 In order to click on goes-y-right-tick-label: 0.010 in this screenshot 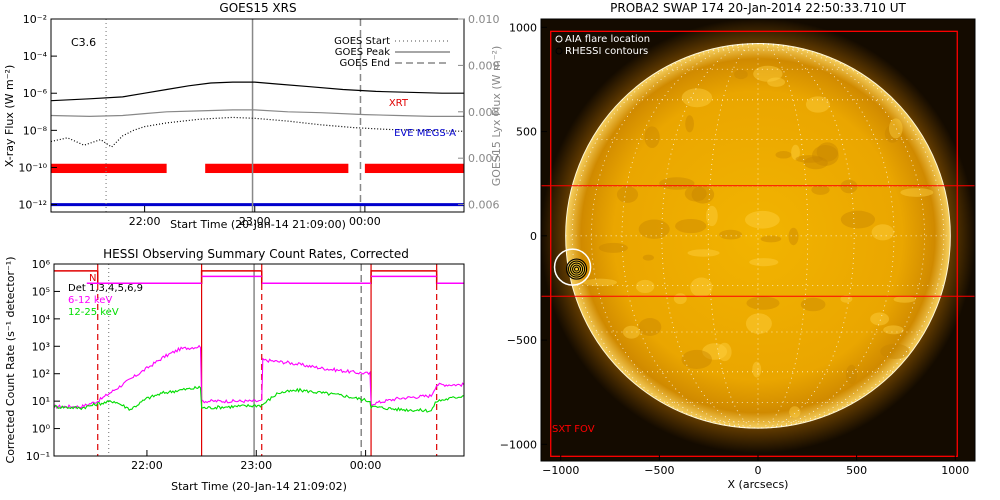, I will do `click(484, 19)`.